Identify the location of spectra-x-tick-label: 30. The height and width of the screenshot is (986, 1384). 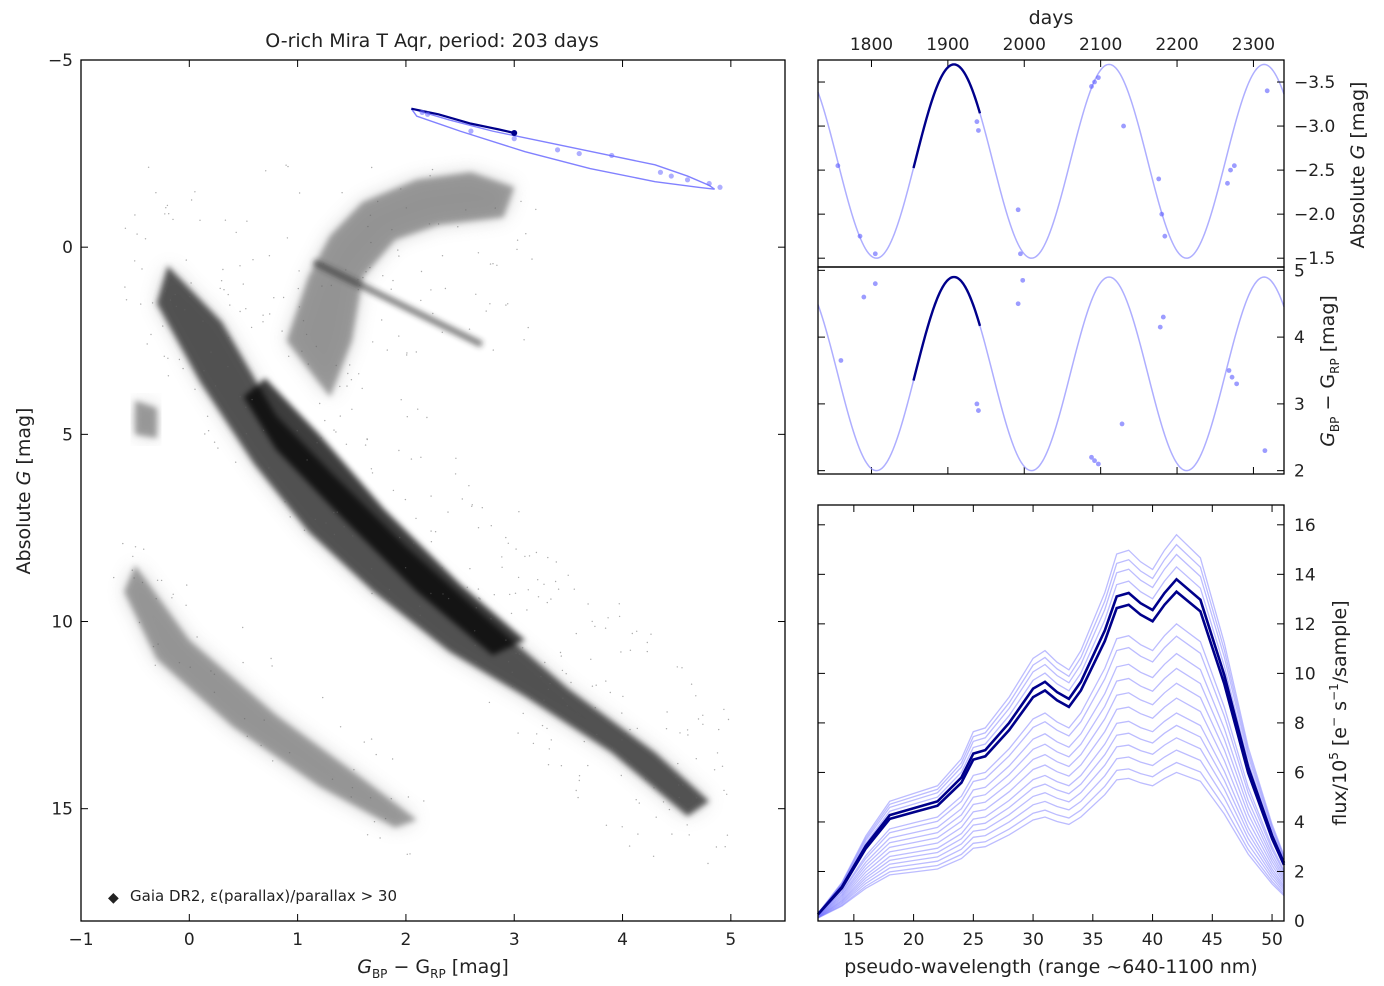
(1033, 940).